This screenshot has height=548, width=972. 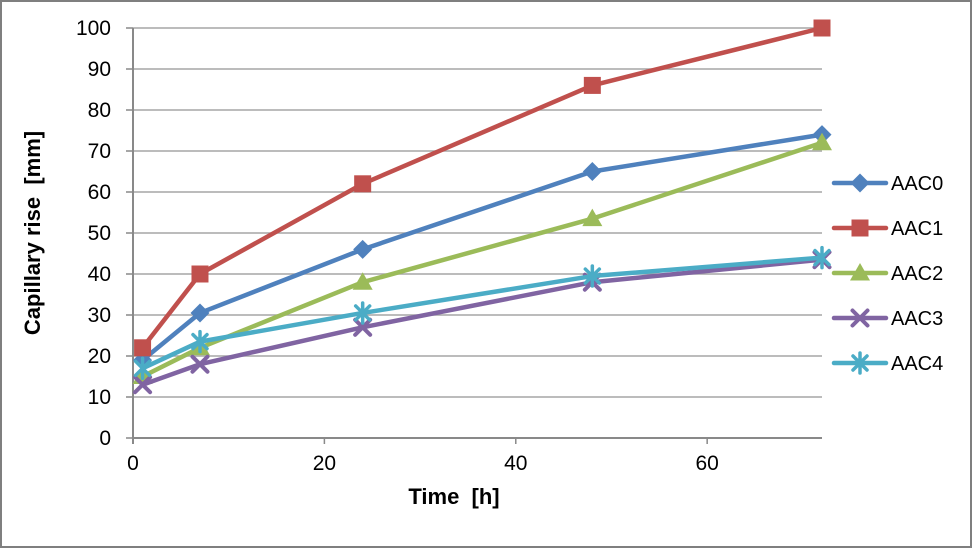 What do you see at coordinates (887, 229) in the screenshot?
I see `legend-item-AAC1: AAC1` at bounding box center [887, 229].